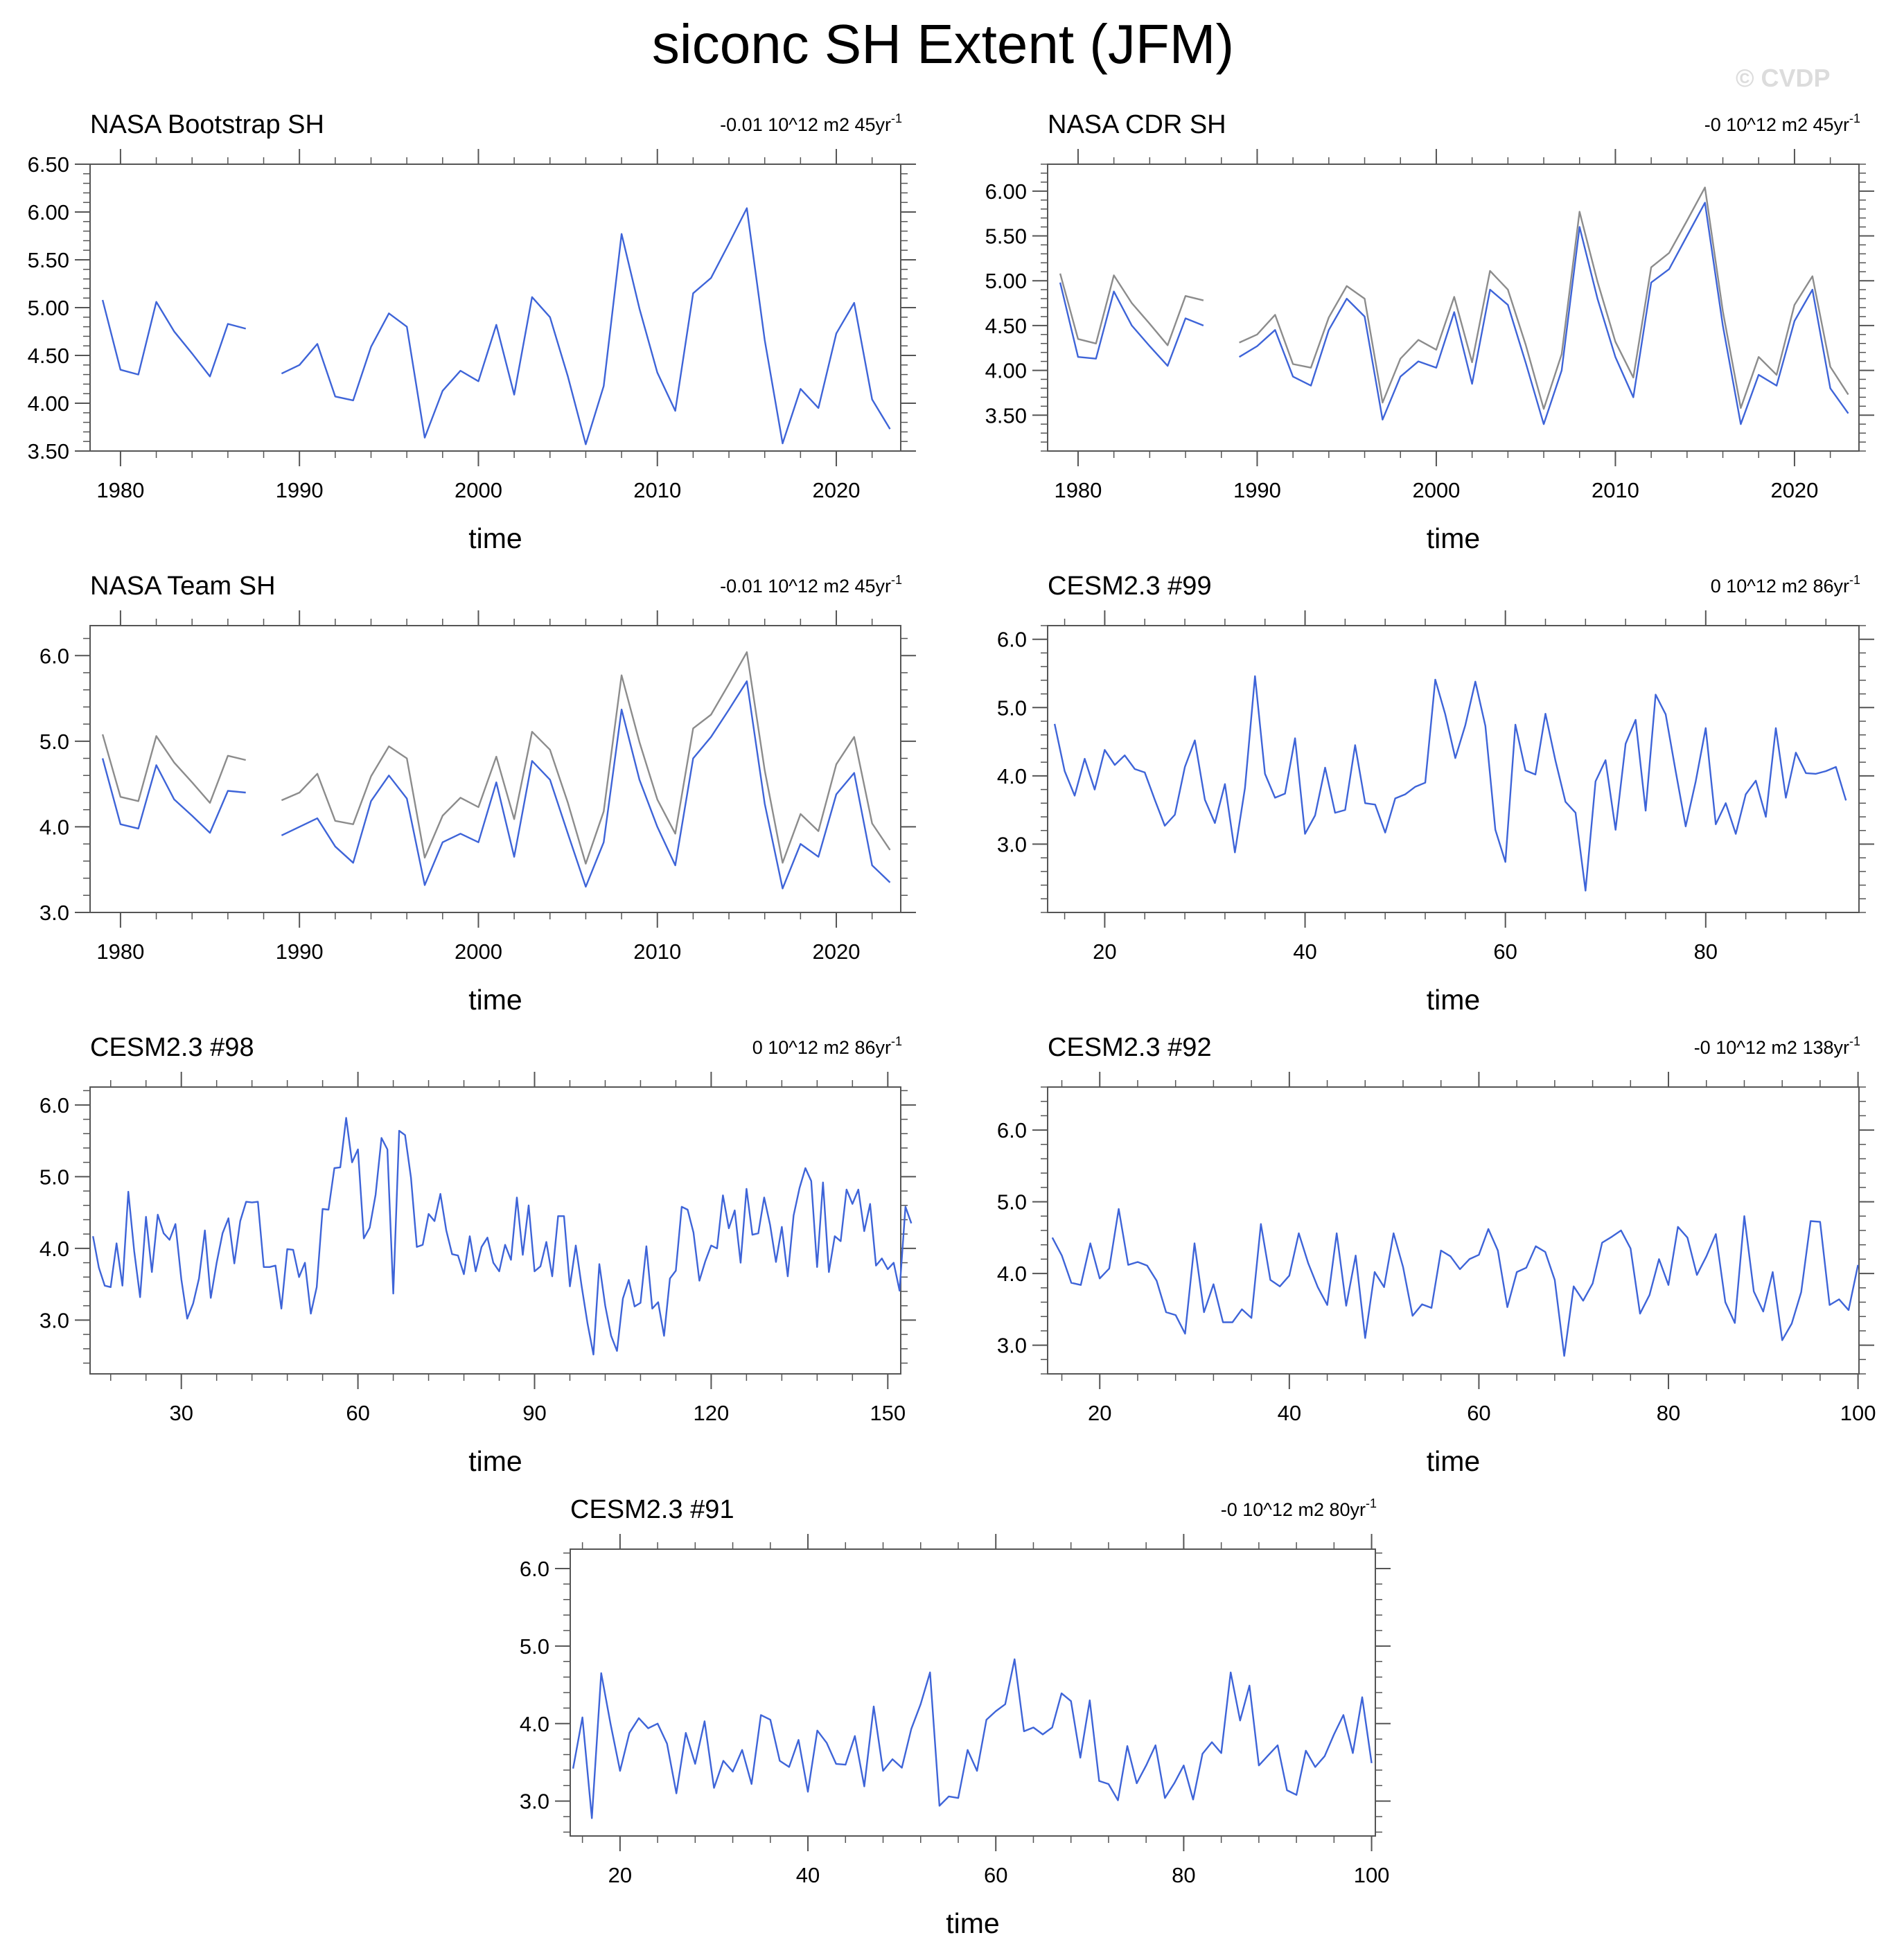 This screenshot has height=1960, width=1886. What do you see at coordinates (48, 164) in the screenshot?
I see `y-tick-label: 6.50` at bounding box center [48, 164].